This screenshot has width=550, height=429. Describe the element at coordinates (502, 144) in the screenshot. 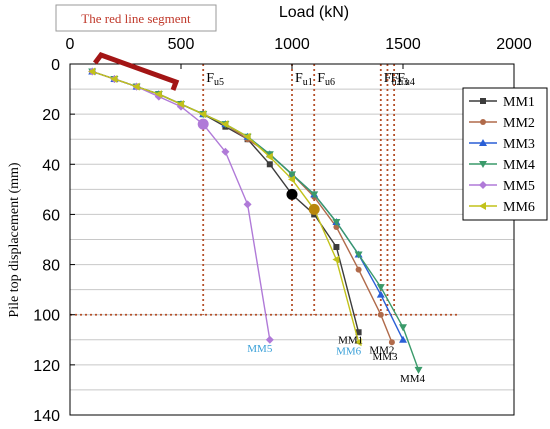

I see `legend-item-mm3: MM3` at that location.